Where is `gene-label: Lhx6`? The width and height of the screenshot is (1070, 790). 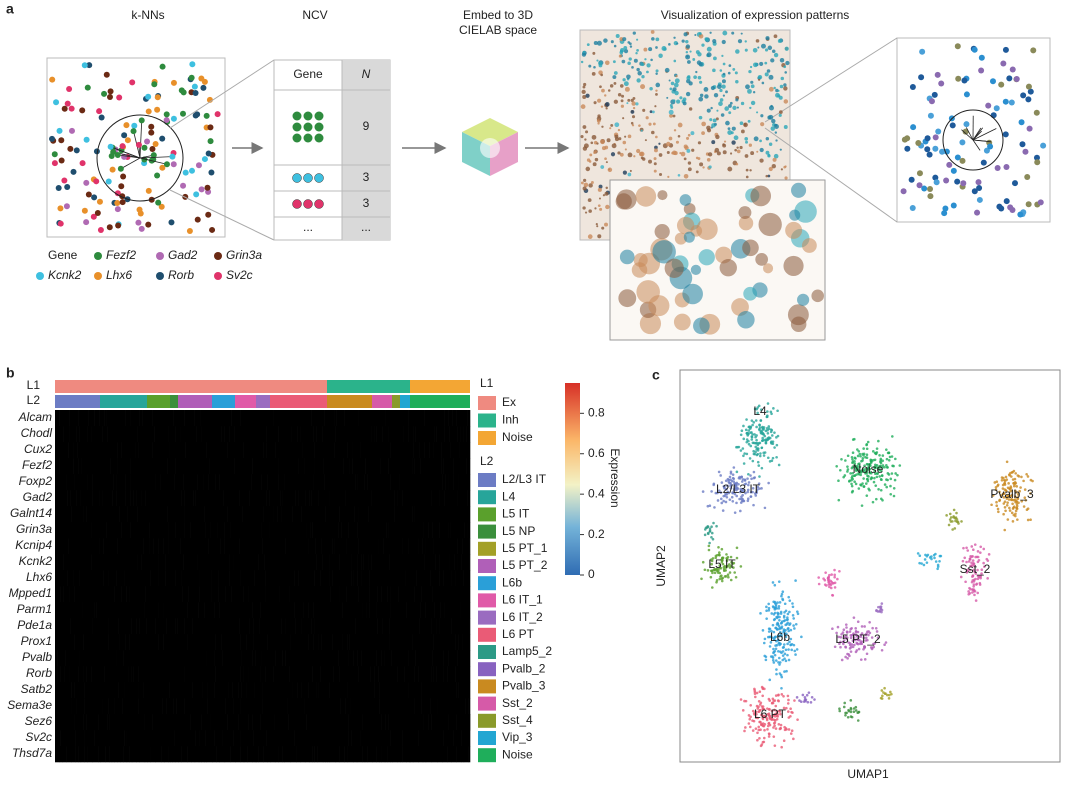 gene-label: Lhx6 is located at coordinates (39, 577).